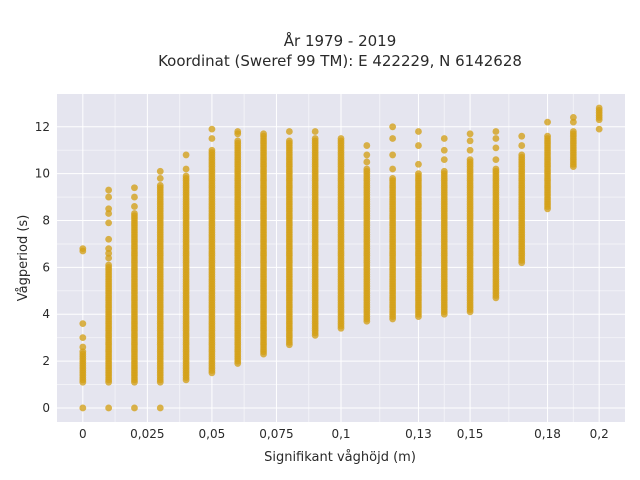  I want to click on y-tick-label: 10, so click(42, 174).